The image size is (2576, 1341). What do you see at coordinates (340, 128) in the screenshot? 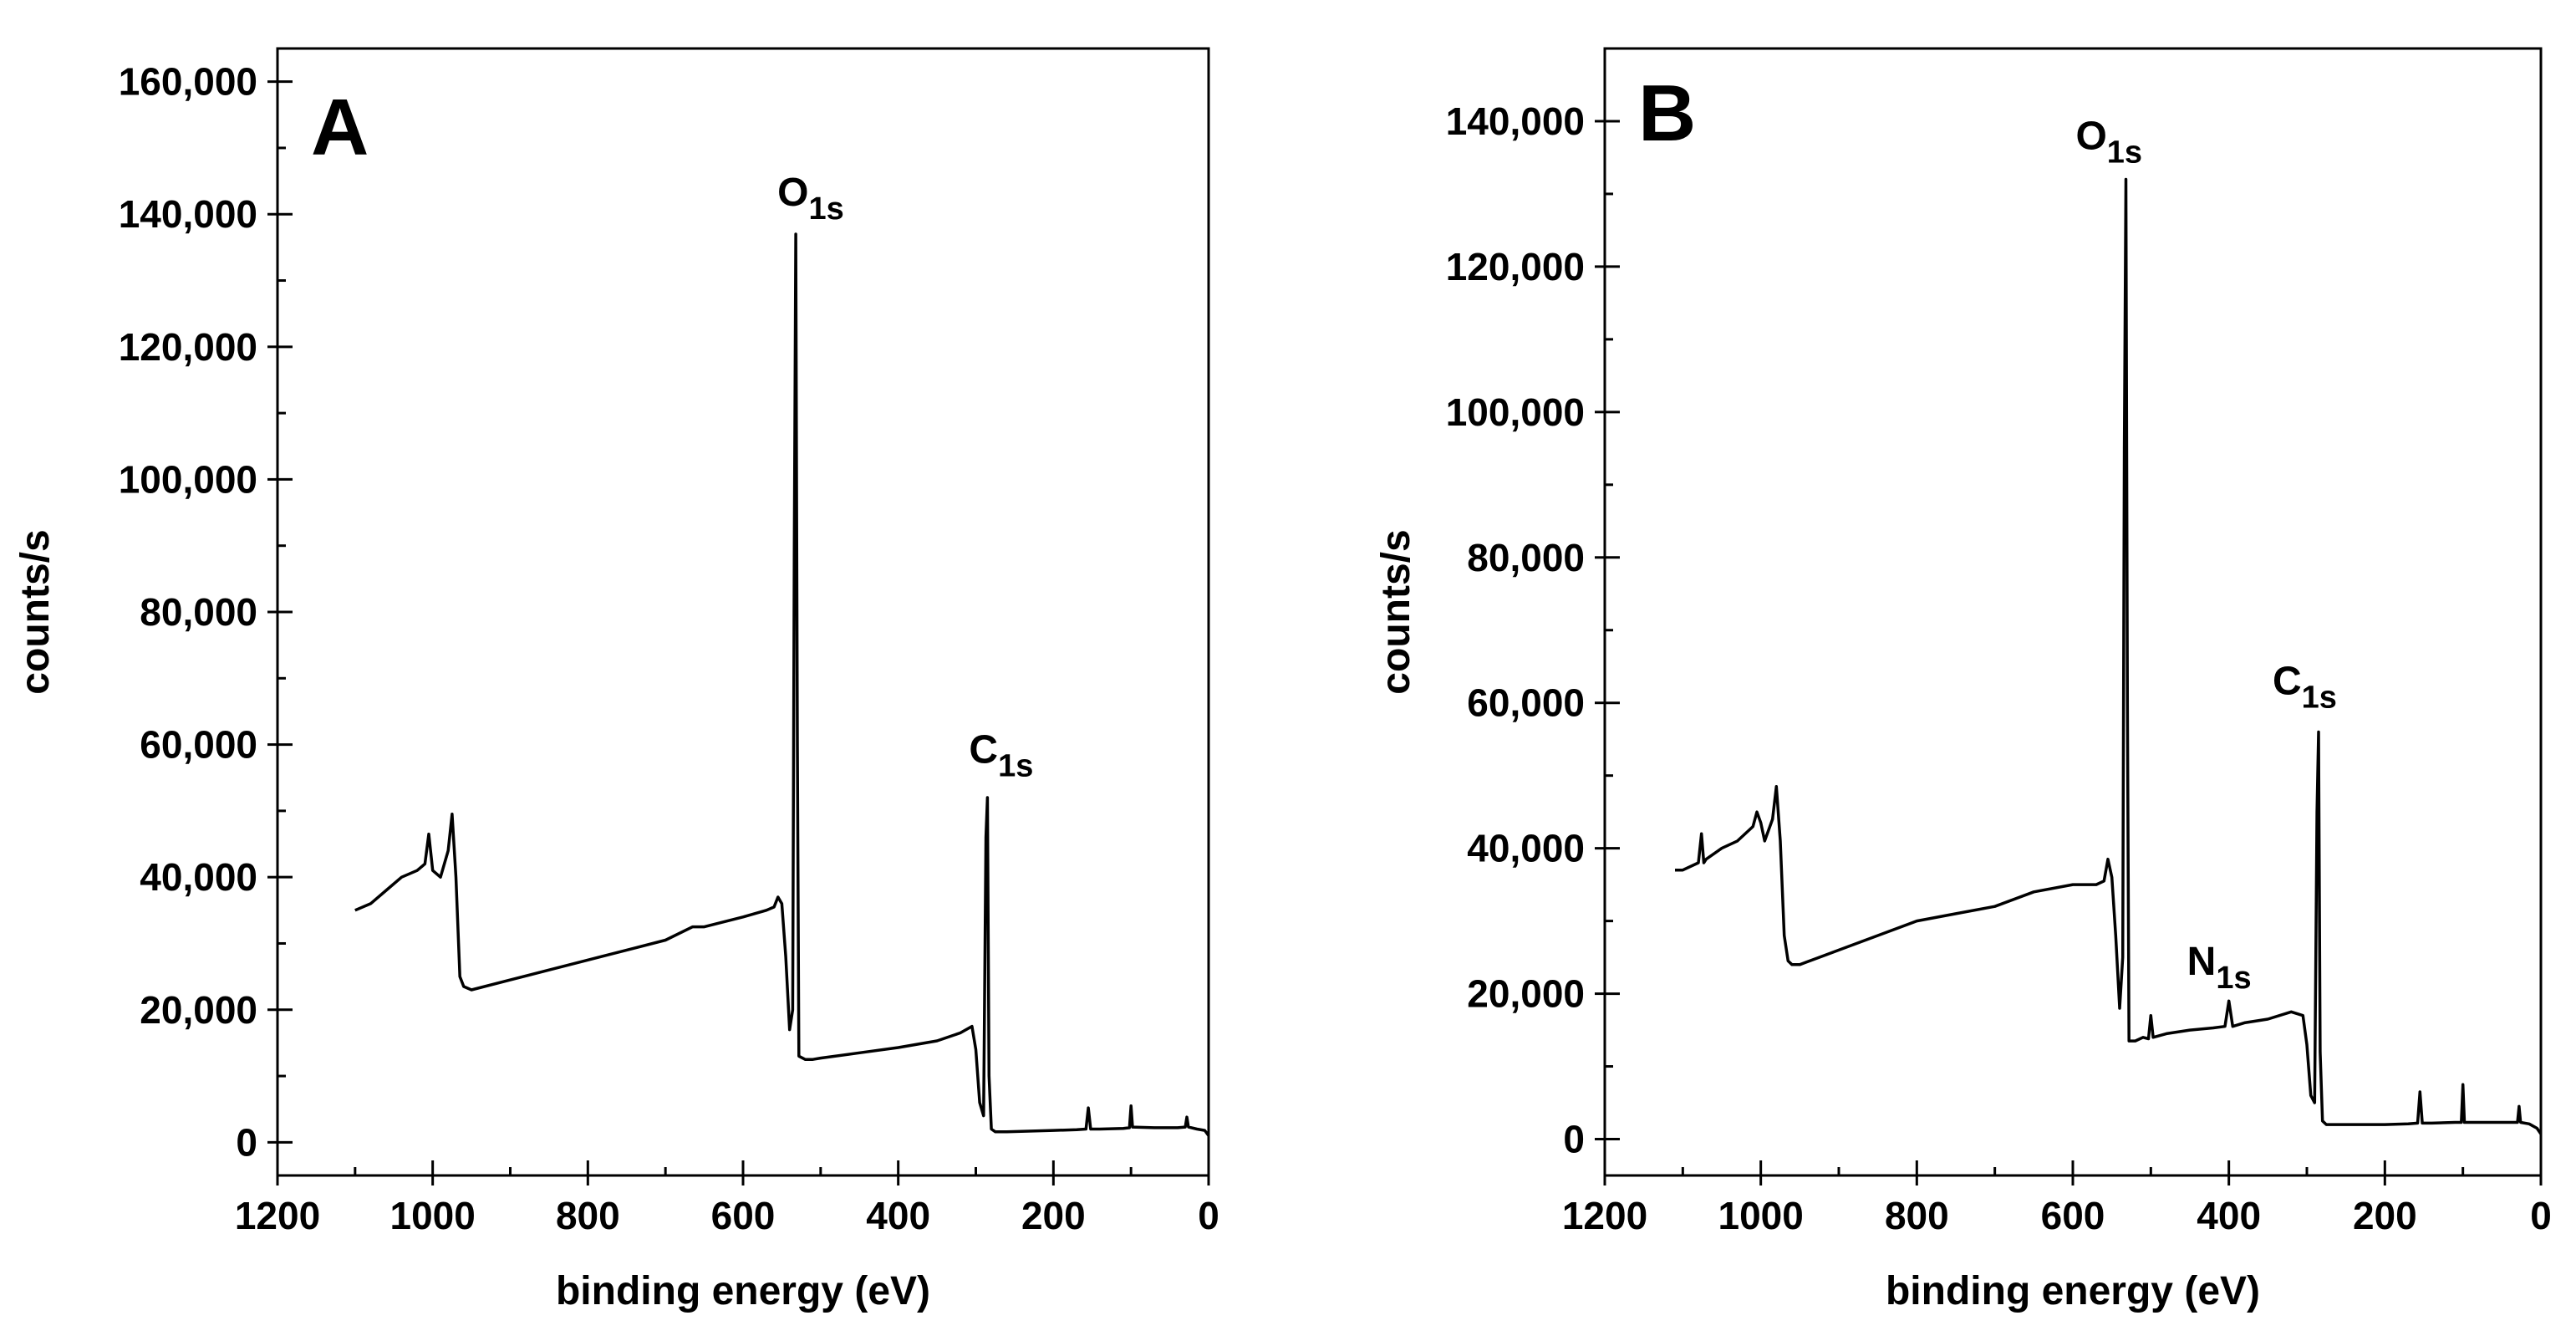
I see `panel-letter: A` at bounding box center [340, 128].